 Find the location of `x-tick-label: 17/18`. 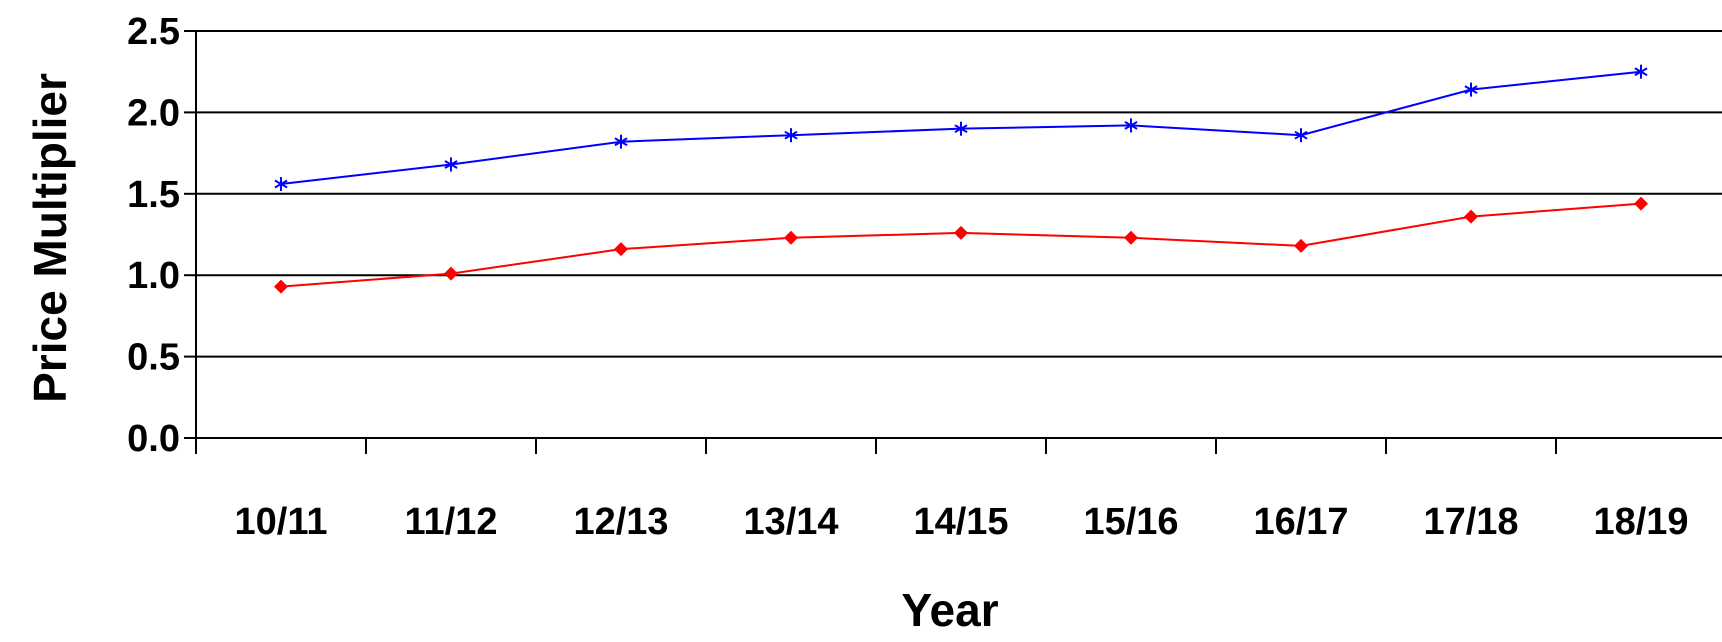

x-tick-label: 17/18 is located at coordinates (1470, 522).